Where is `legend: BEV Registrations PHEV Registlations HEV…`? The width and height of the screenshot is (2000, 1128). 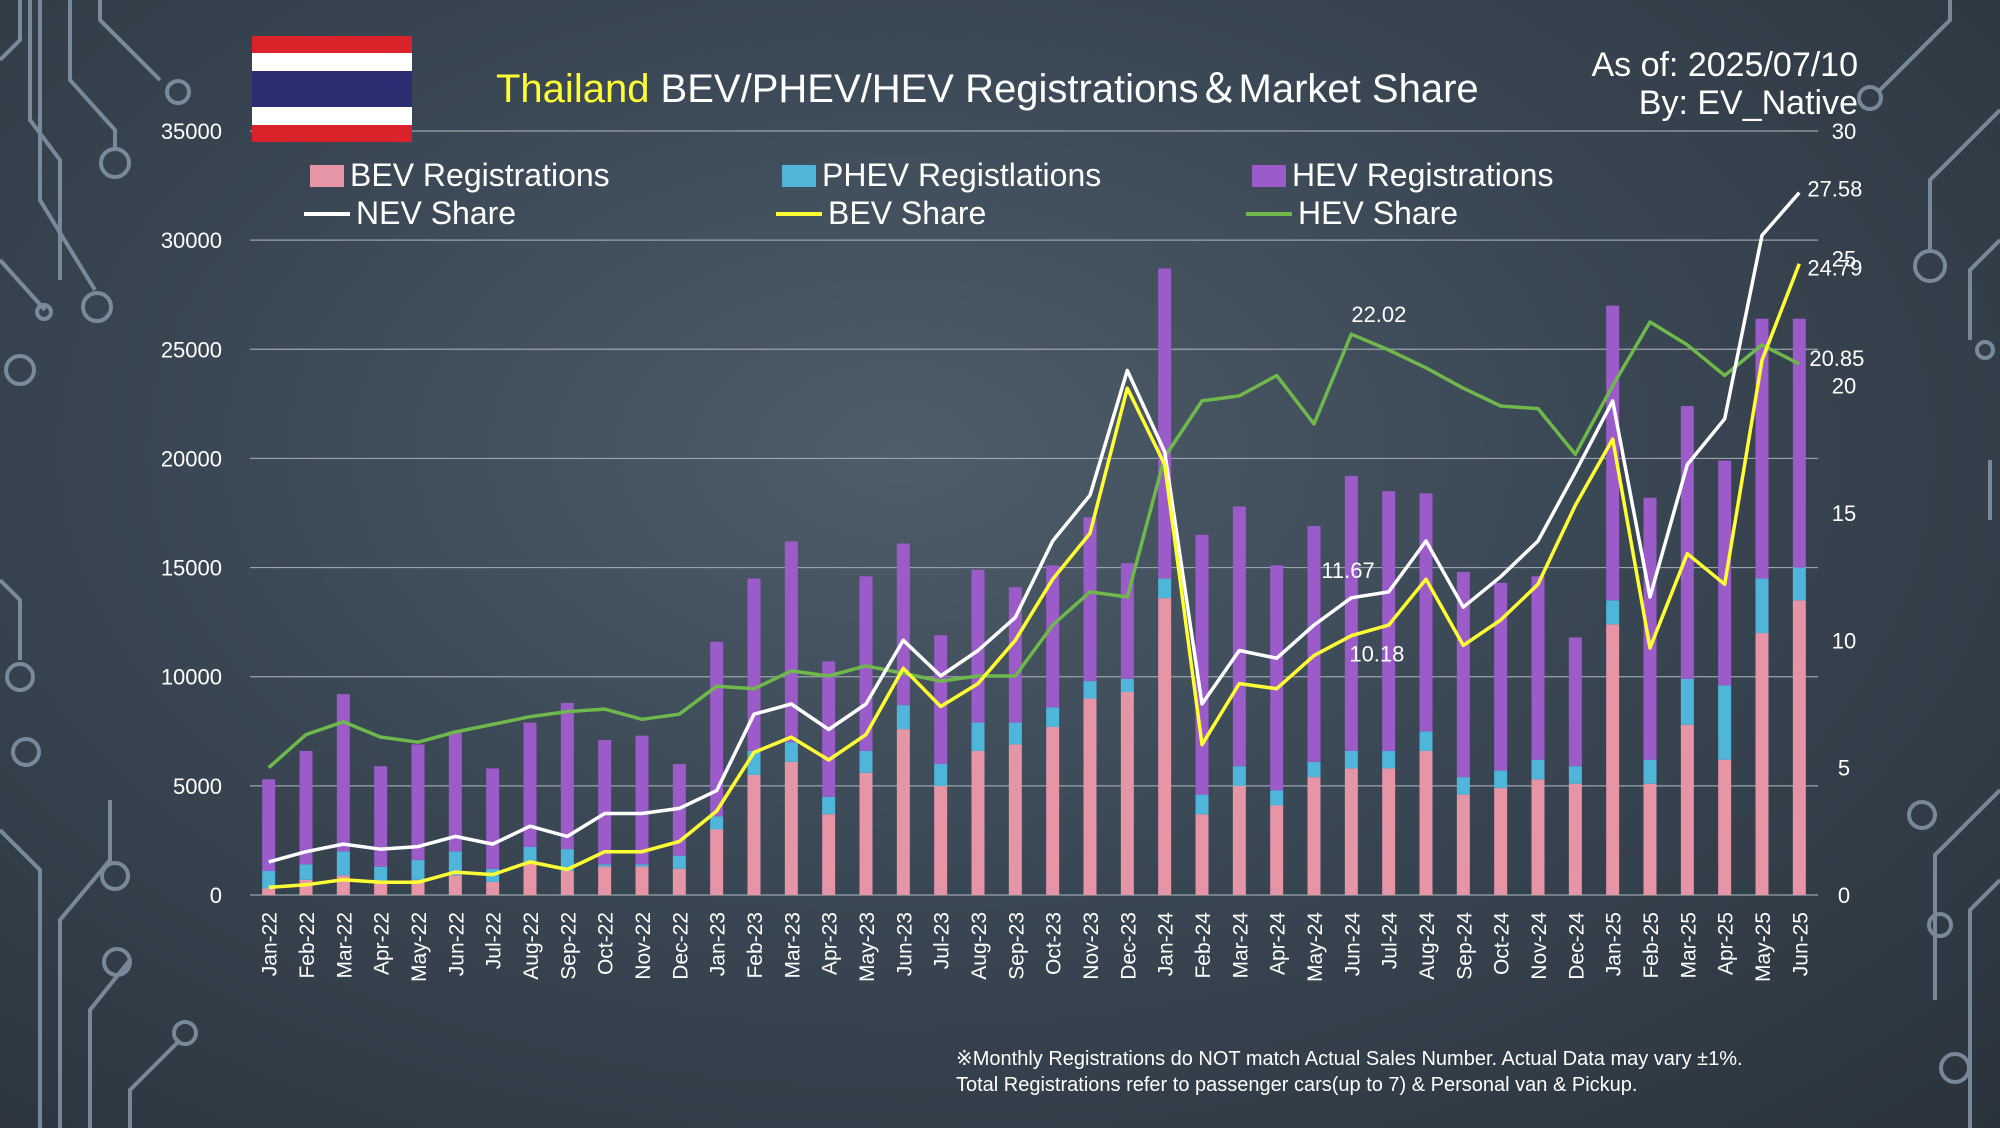 legend: BEV Registrations PHEV Registlations HEV… is located at coordinates (950, 197).